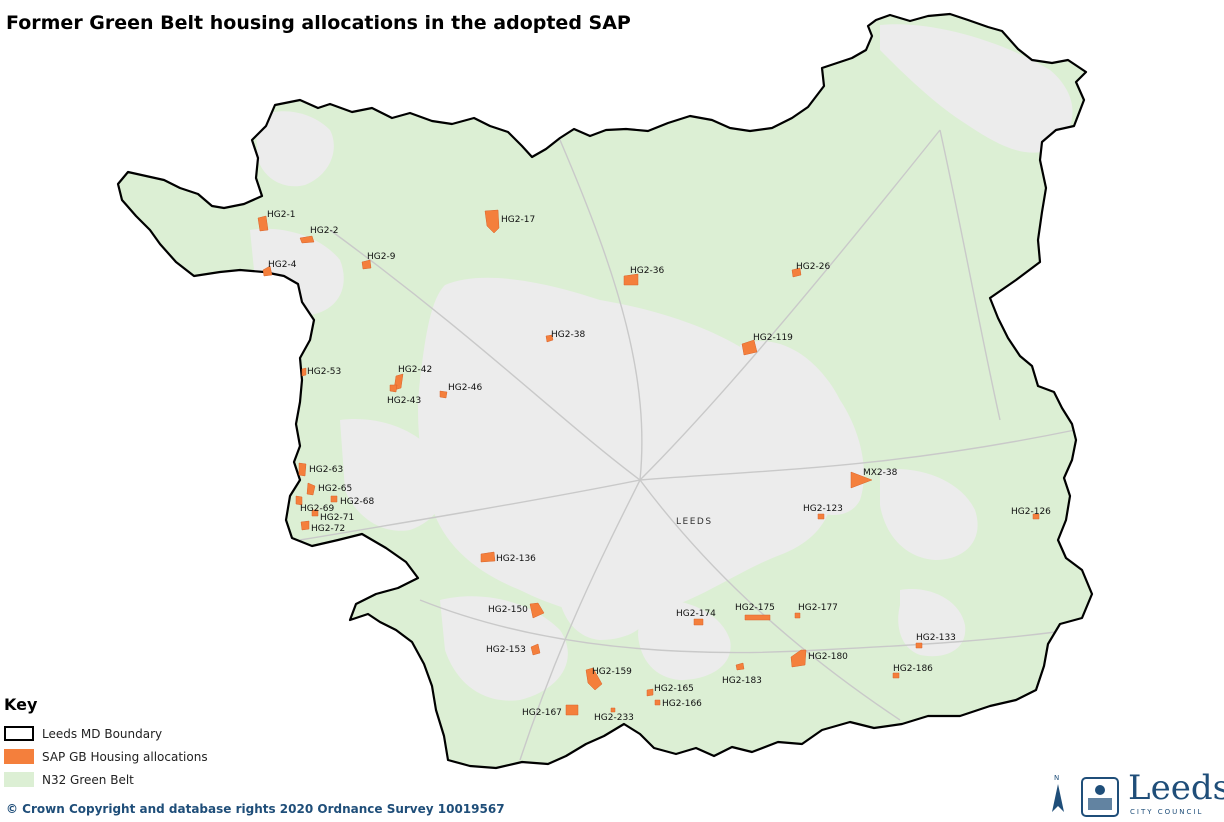 The width and height of the screenshot is (1224, 822). I want to click on site-label: HG2-38, so click(568, 335).